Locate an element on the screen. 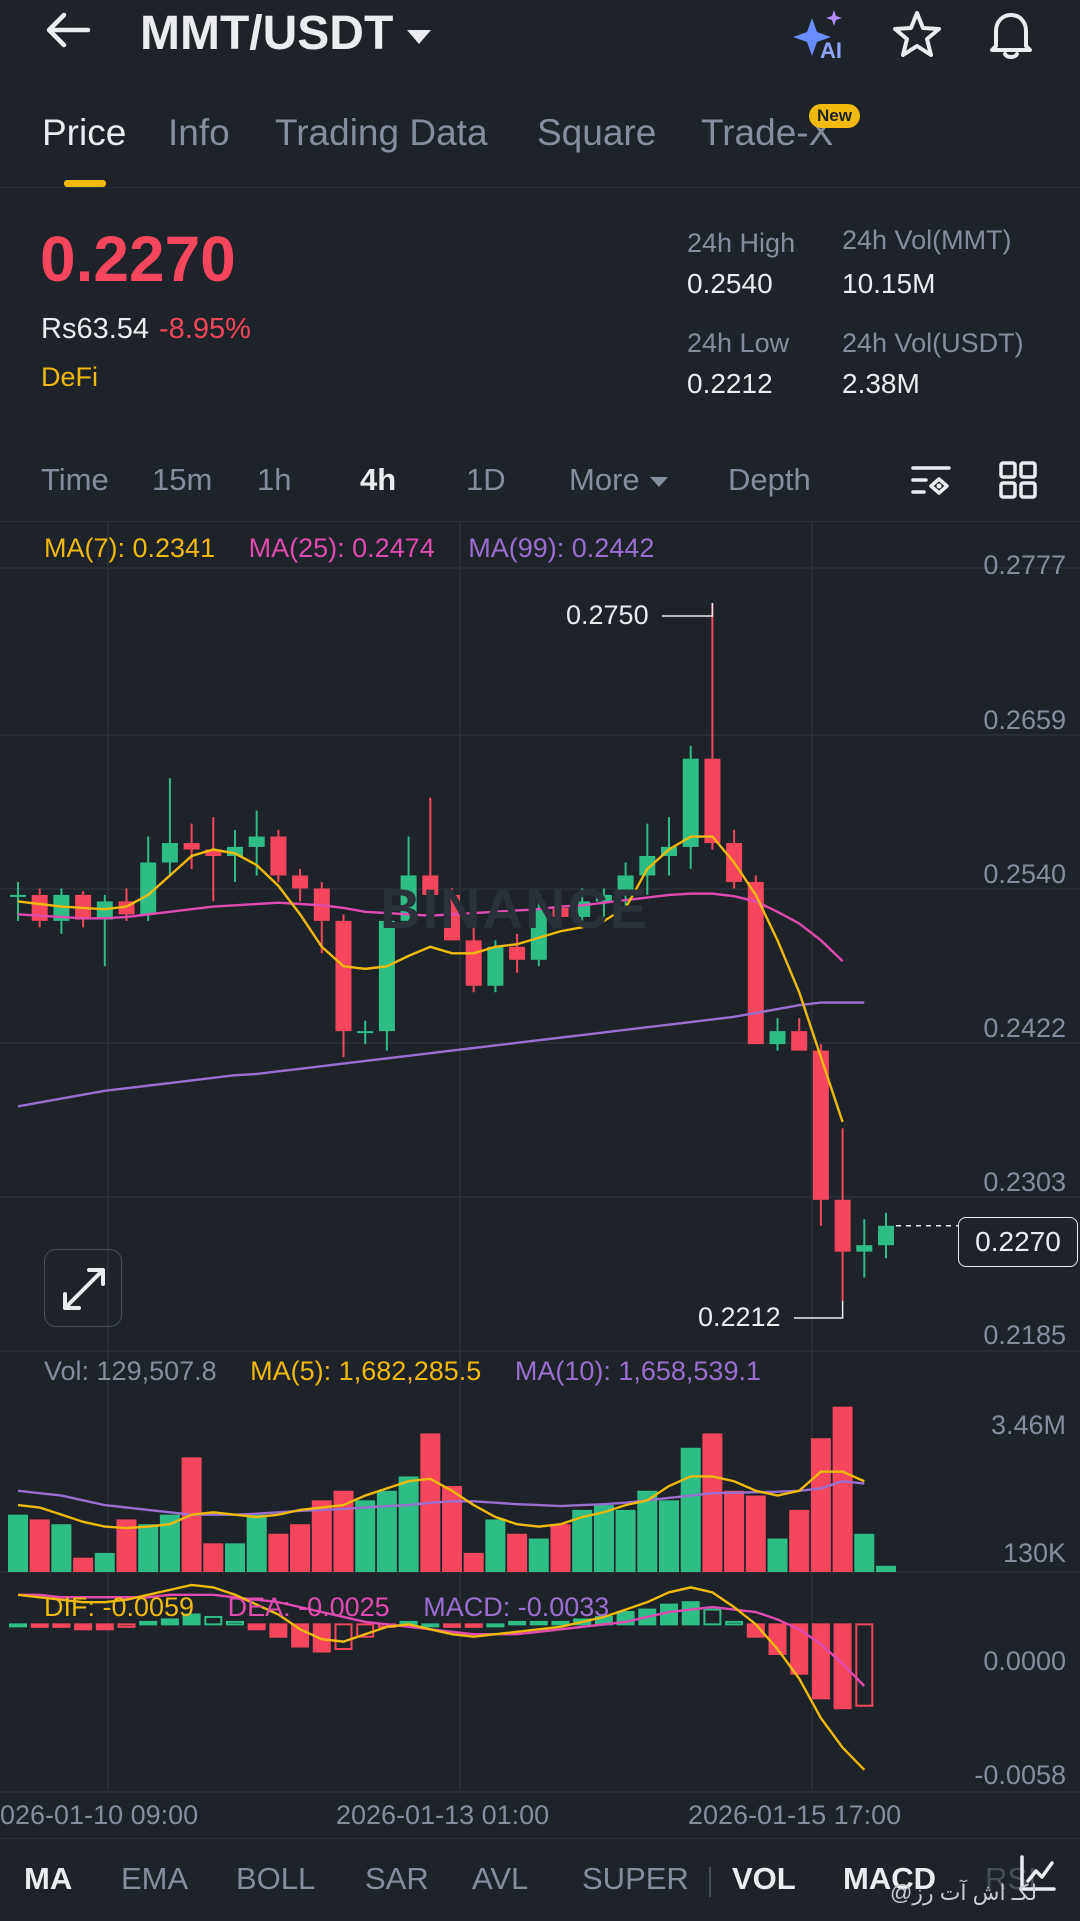  indicator-macd: MACD is located at coordinates (889, 1878).